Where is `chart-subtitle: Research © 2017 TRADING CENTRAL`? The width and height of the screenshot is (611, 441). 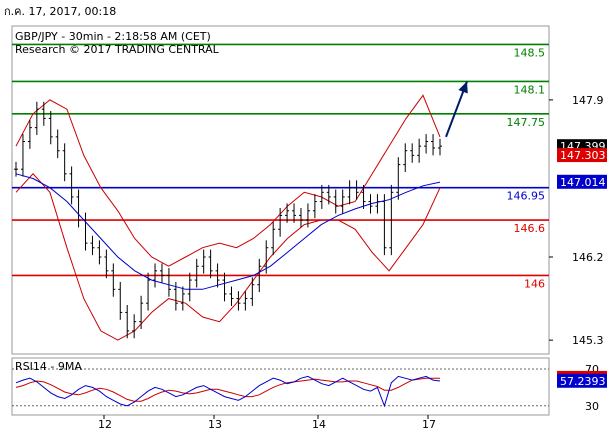 chart-subtitle: Research © 2017 TRADING CENTRAL is located at coordinates (117, 49).